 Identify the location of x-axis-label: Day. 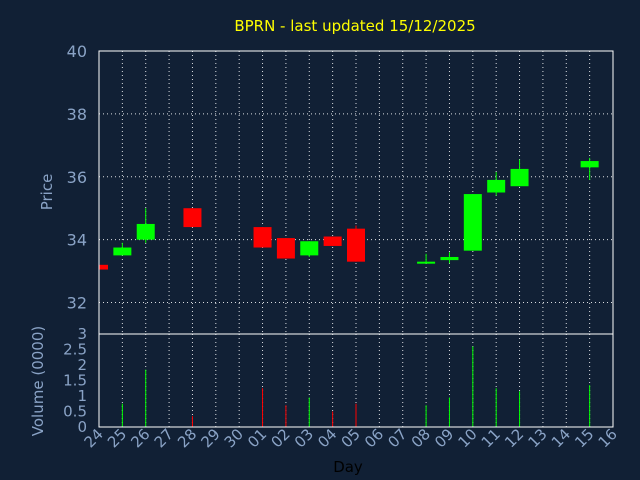
(348, 467).